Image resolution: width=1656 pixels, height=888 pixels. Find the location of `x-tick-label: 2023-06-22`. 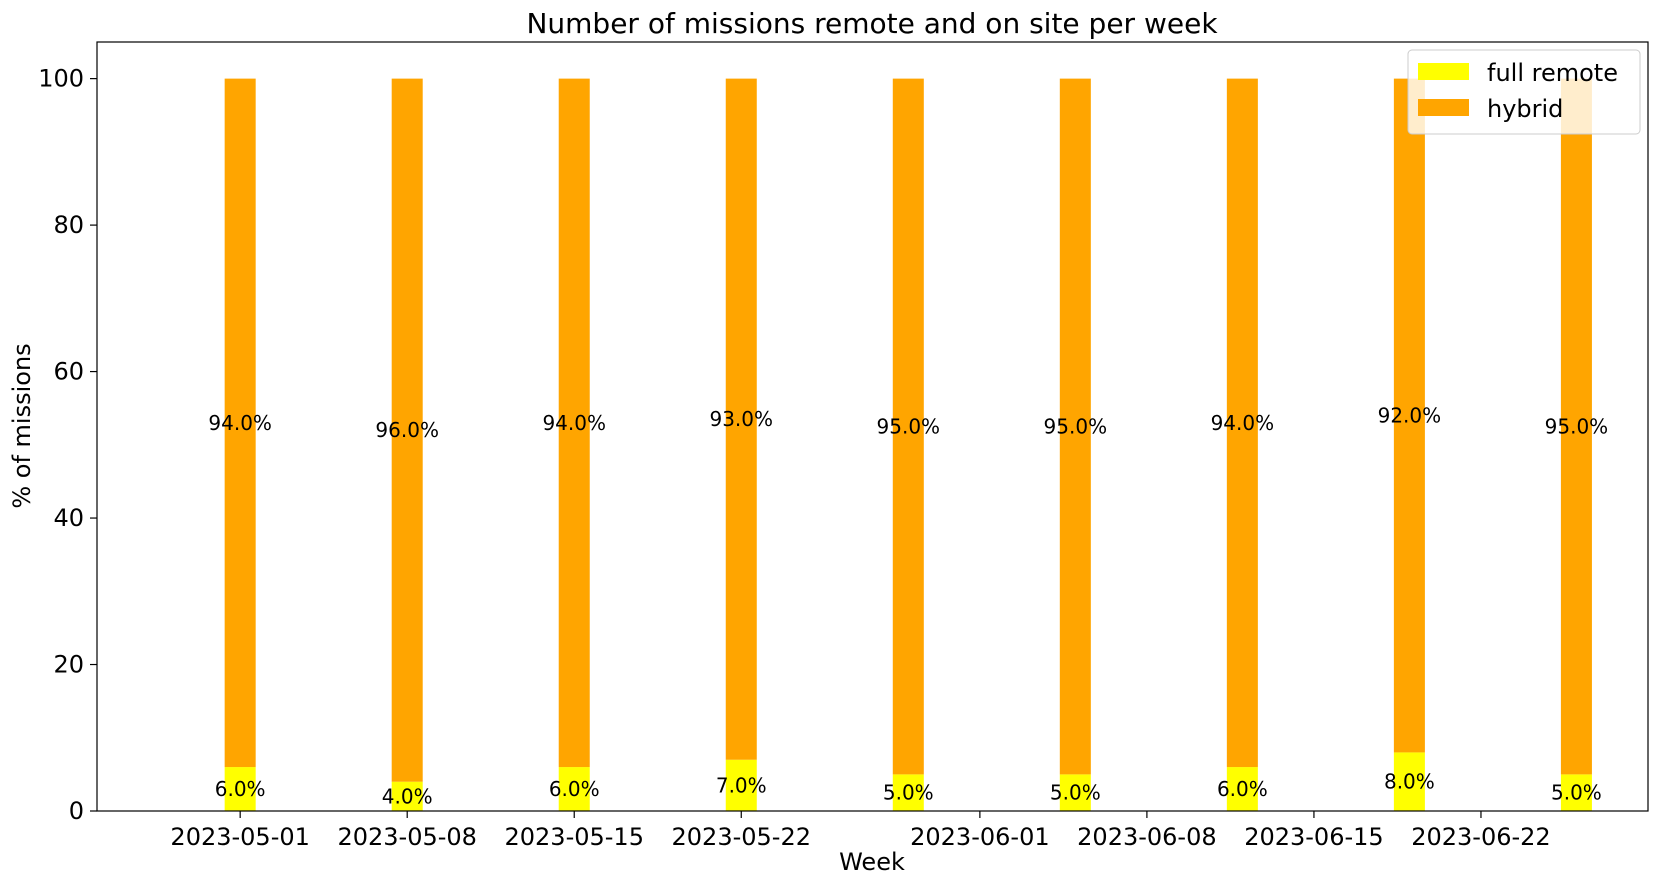

x-tick-label: 2023-06-22 is located at coordinates (1480, 837).